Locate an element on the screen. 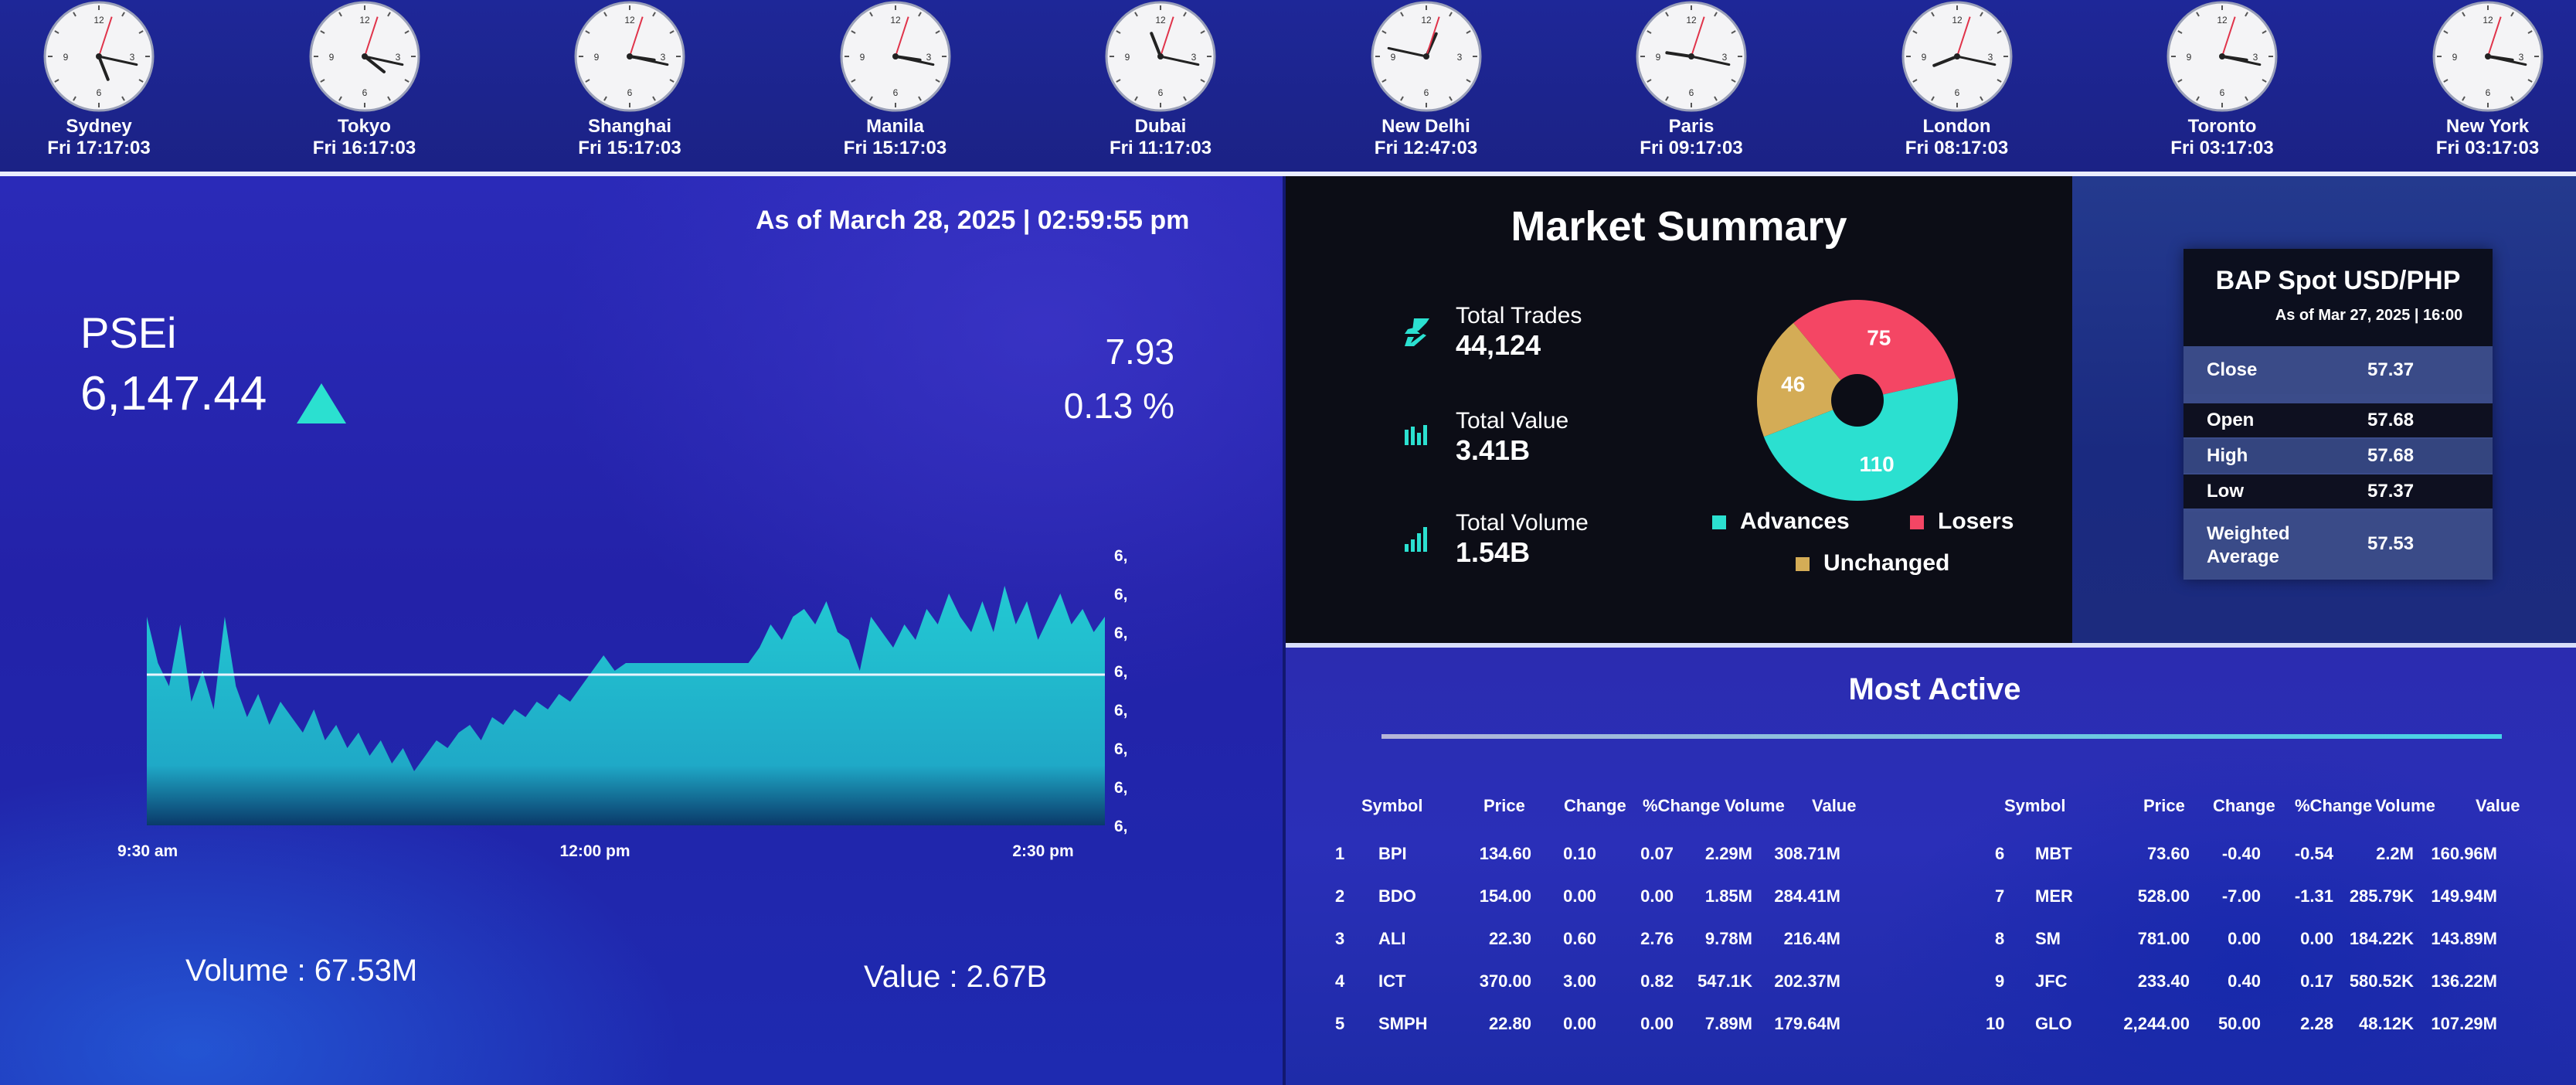 This screenshot has width=2576, height=1085. donut-label-advances: 110 is located at coordinates (1877, 464).